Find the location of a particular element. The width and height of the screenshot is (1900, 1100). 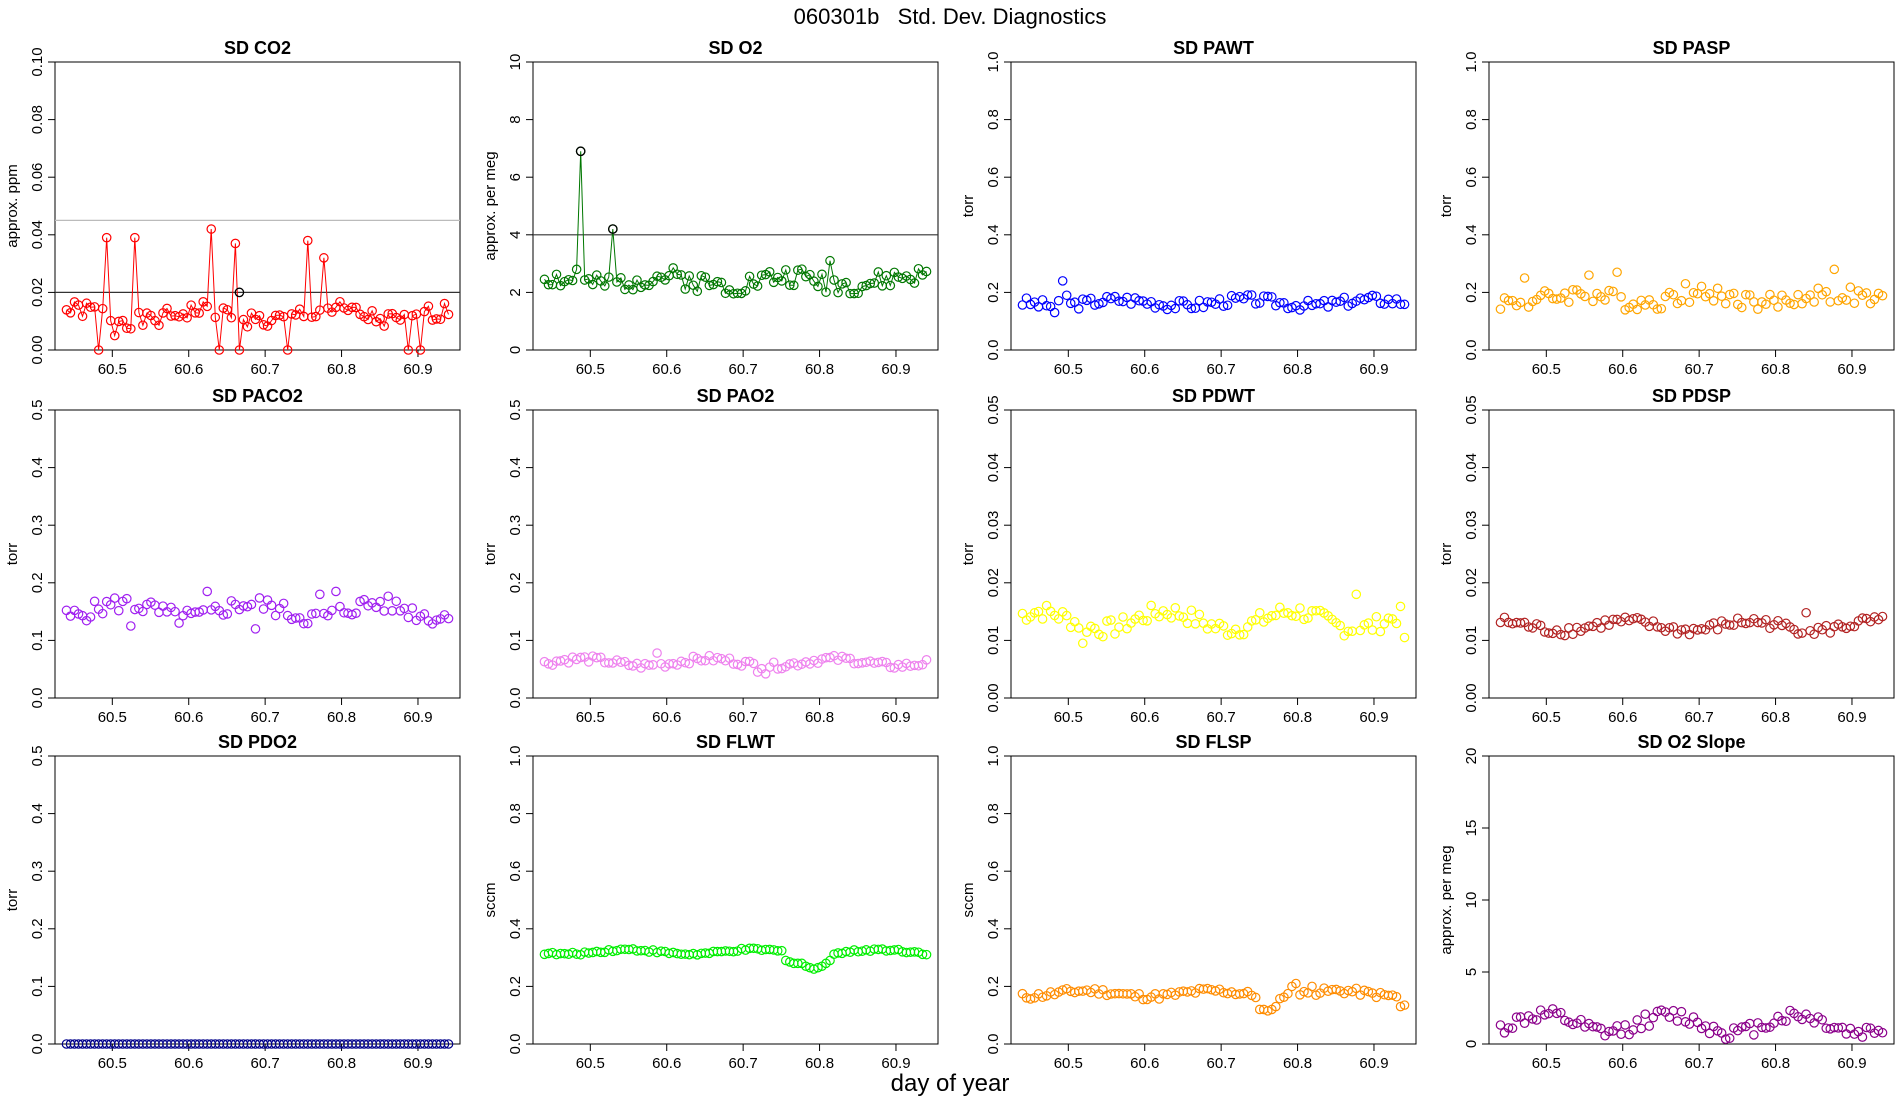

y-tick-label: 0.8 is located at coordinates (1471, 119).